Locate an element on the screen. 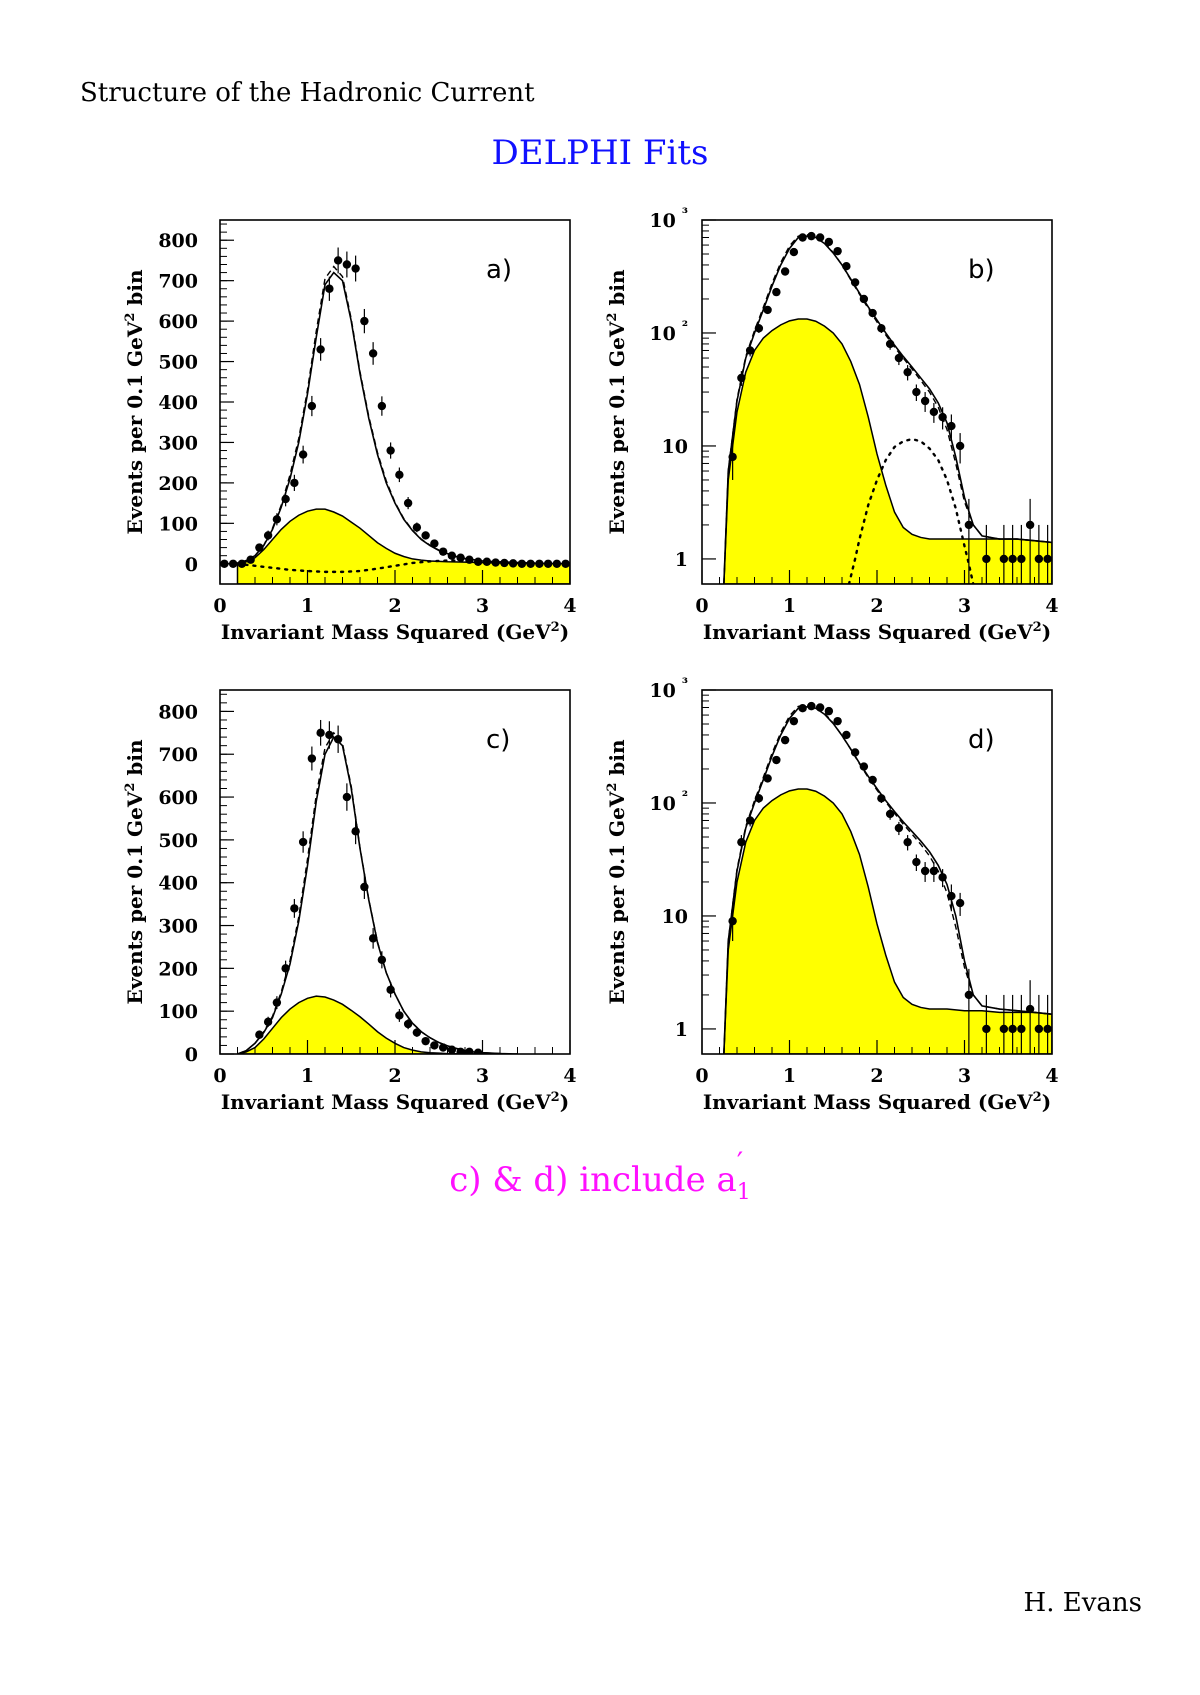 Image resolution: width=1200 pixels, height=1695 pixels. footnote: c) & d) include a ′ 1 is located at coordinates (600, 1175).